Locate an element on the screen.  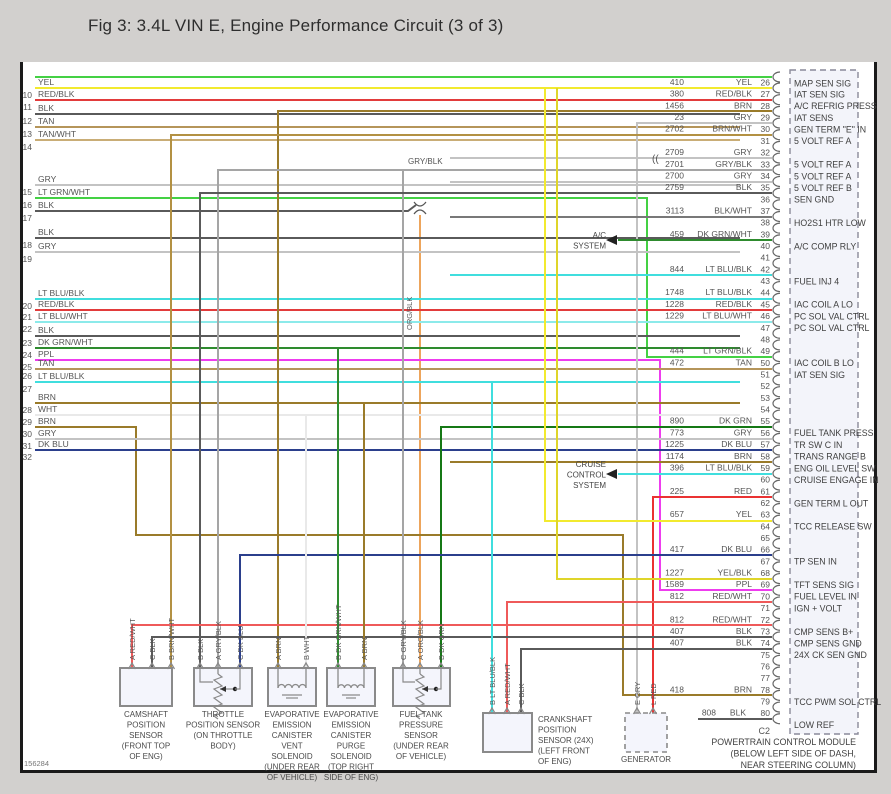
right-wire-color-label-35: BLK is located at coordinates (744, 187).